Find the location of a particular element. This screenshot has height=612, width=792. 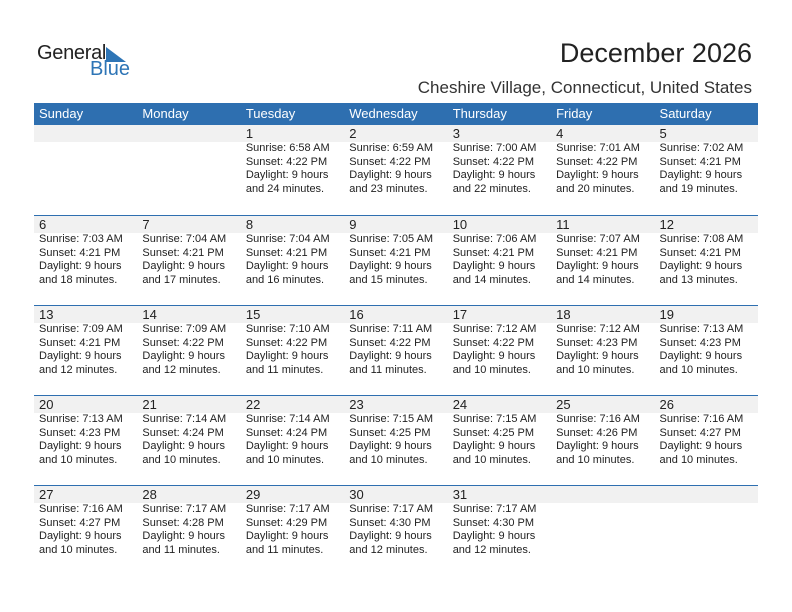

day-number: 16 is located at coordinates (356, 314).